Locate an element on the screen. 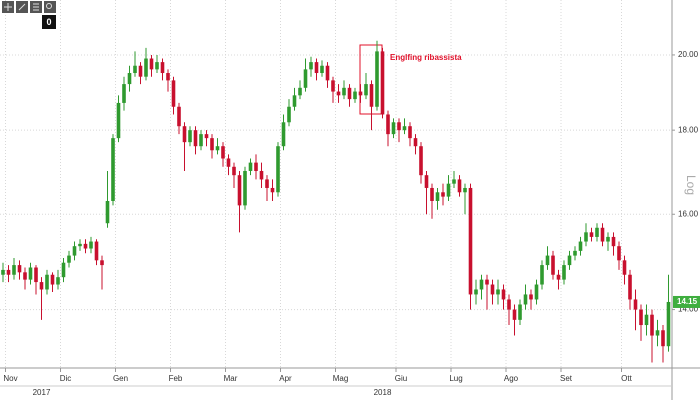 Image resolution: width=700 pixels, height=400 pixels. x-tick-label: Giu is located at coordinates (401, 378).